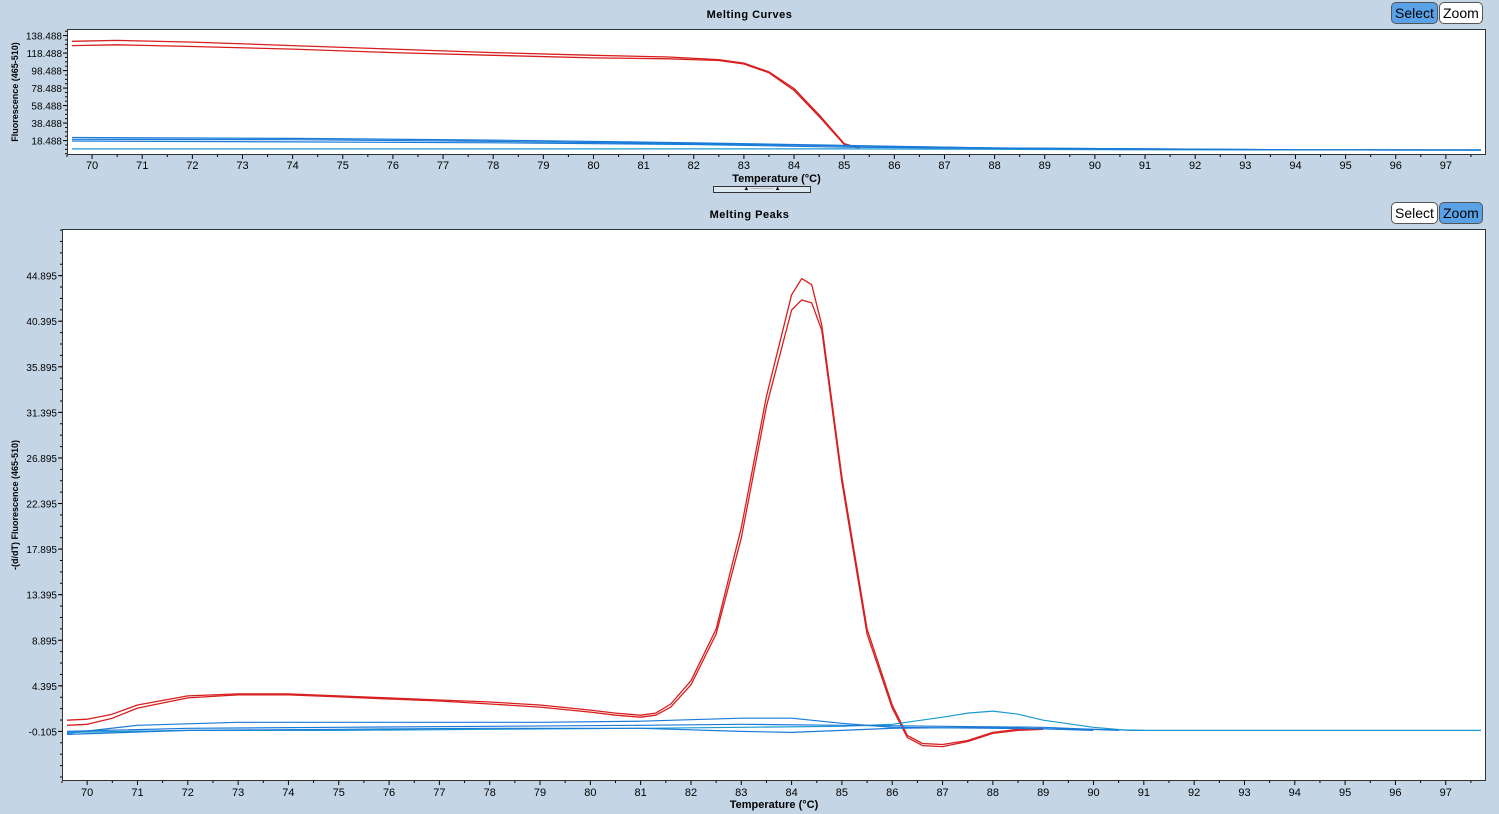 The width and height of the screenshot is (1499, 814). Describe the element at coordinates (1414, 13) in the screenshot. I see `curves-select-button: Select` at that location.